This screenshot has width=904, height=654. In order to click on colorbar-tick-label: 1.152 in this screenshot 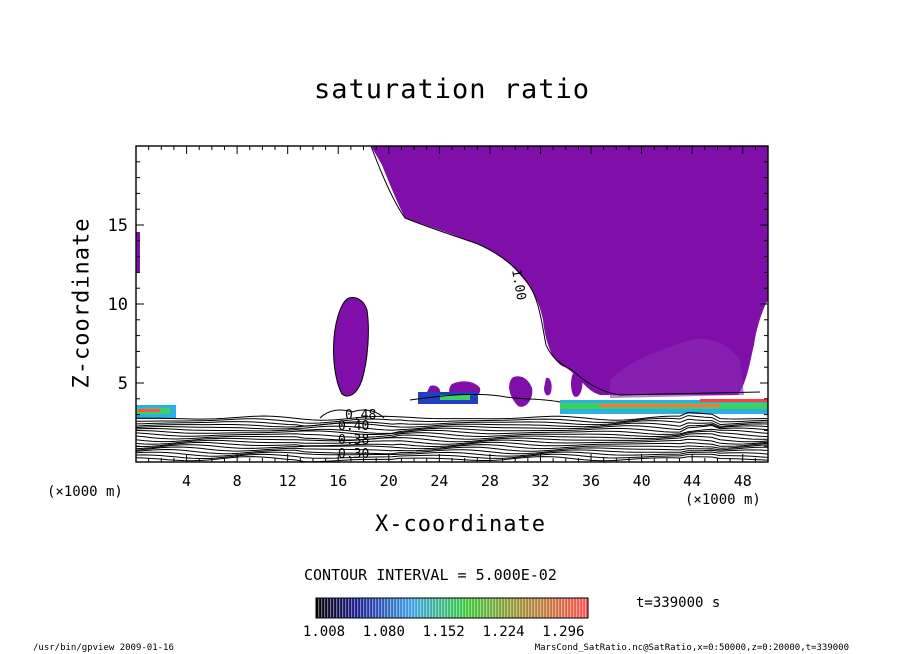, I will do `click(444, 632)`.